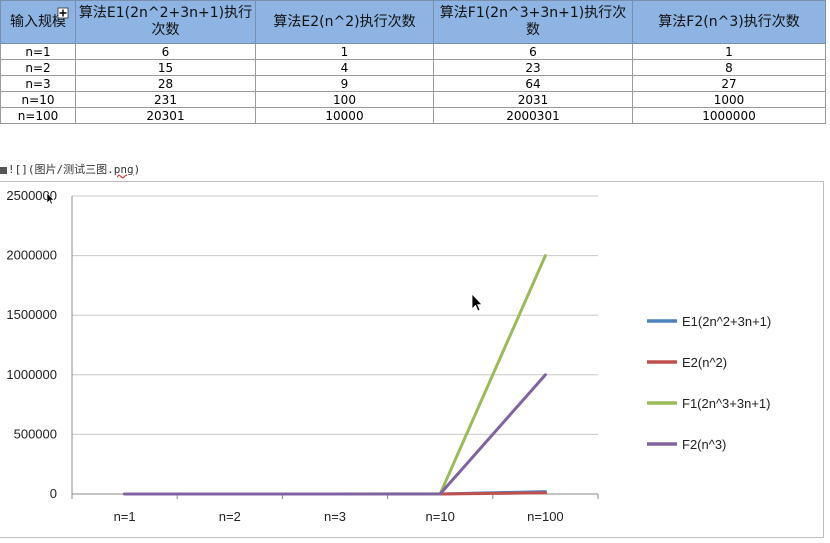  Describe the element at coordinates (335, 516) in the screenshot. I see `x-tick-label: n=3` at that location.